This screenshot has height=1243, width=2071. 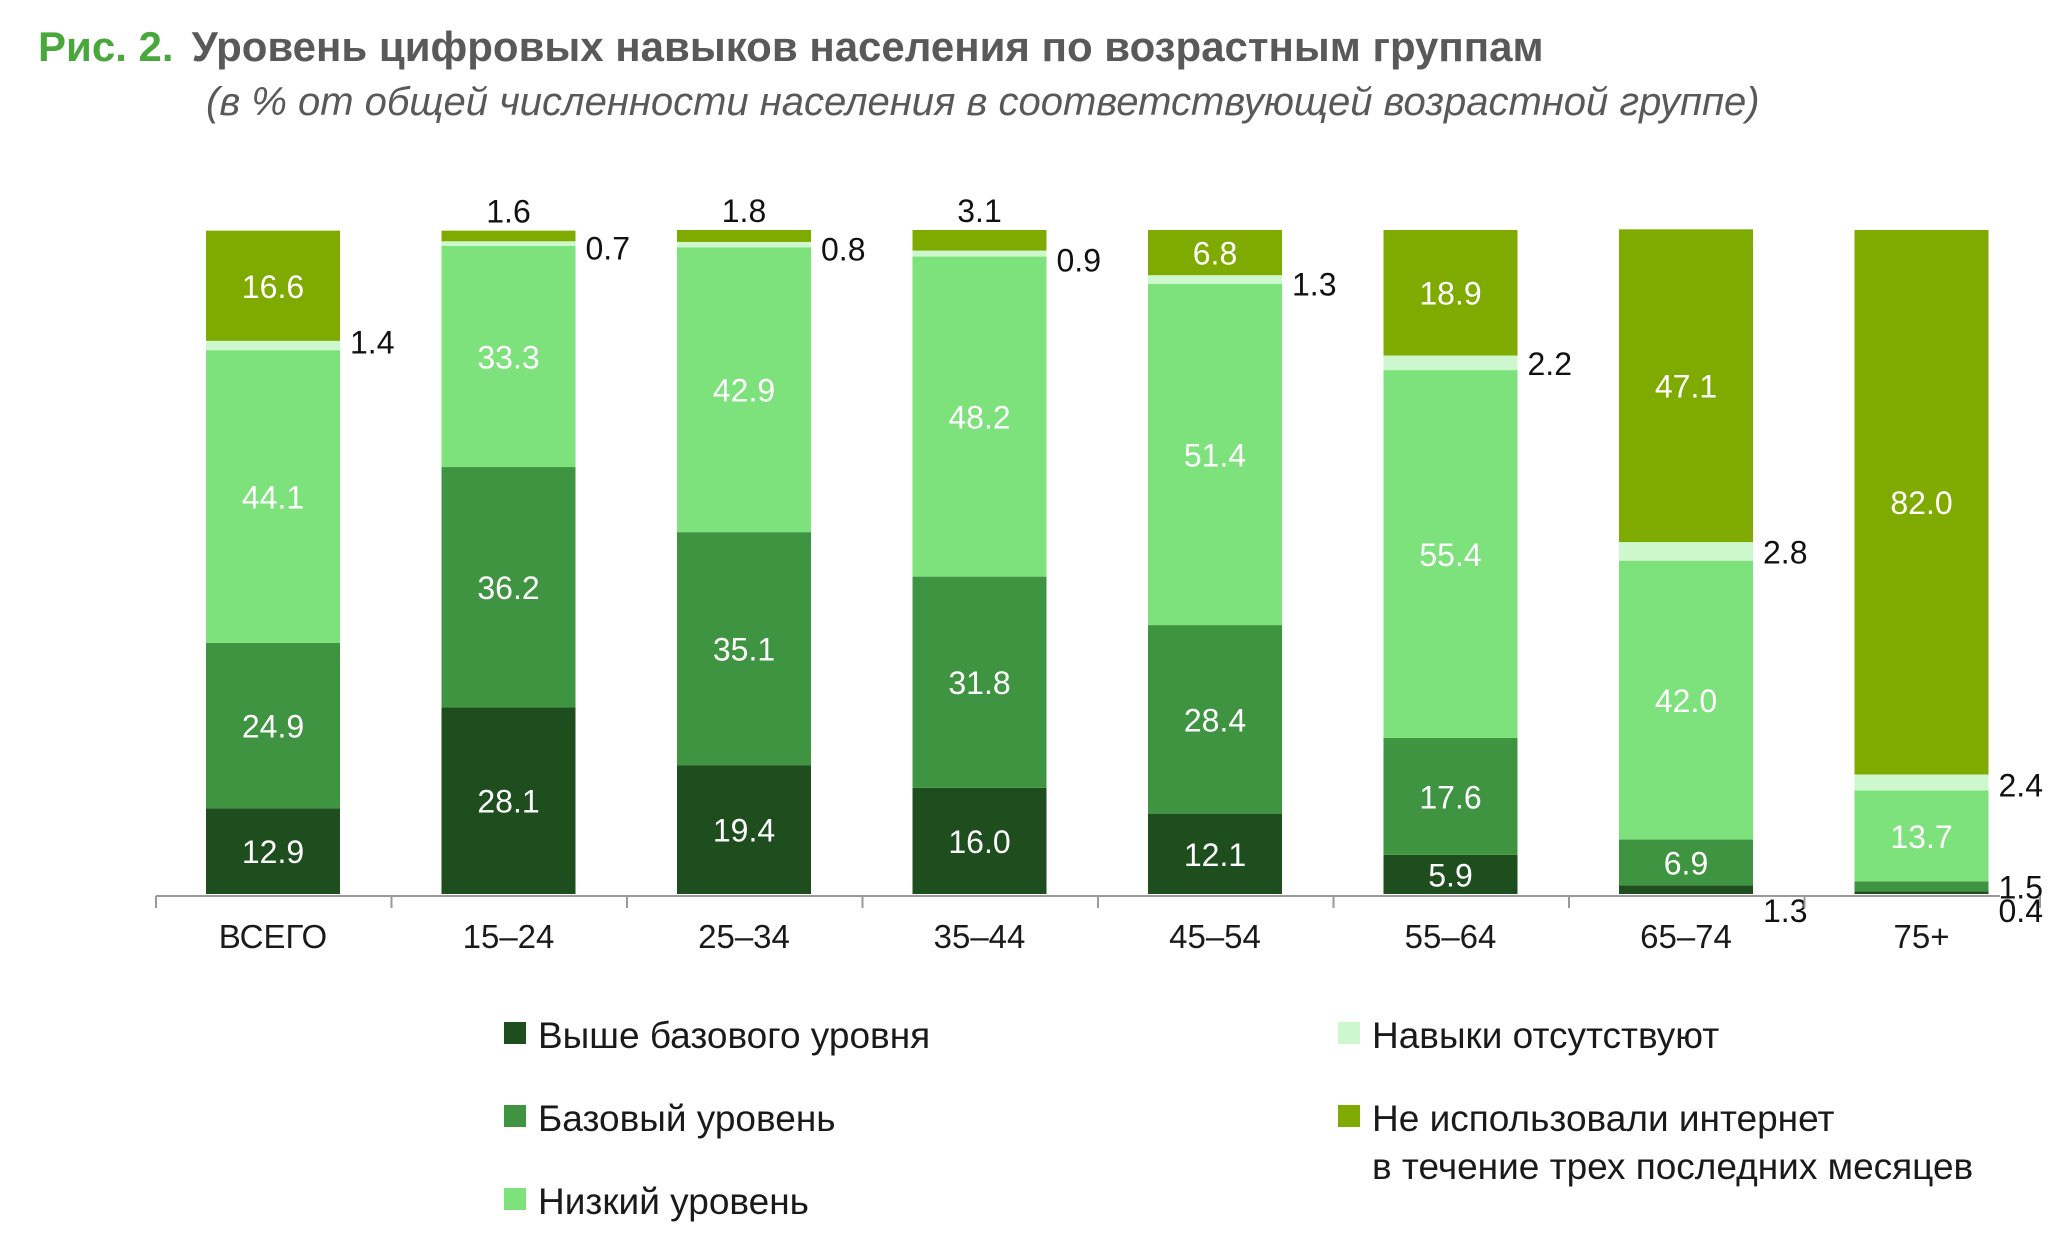 I want to click on data-label: 3.1, so click(x=979, y=211).